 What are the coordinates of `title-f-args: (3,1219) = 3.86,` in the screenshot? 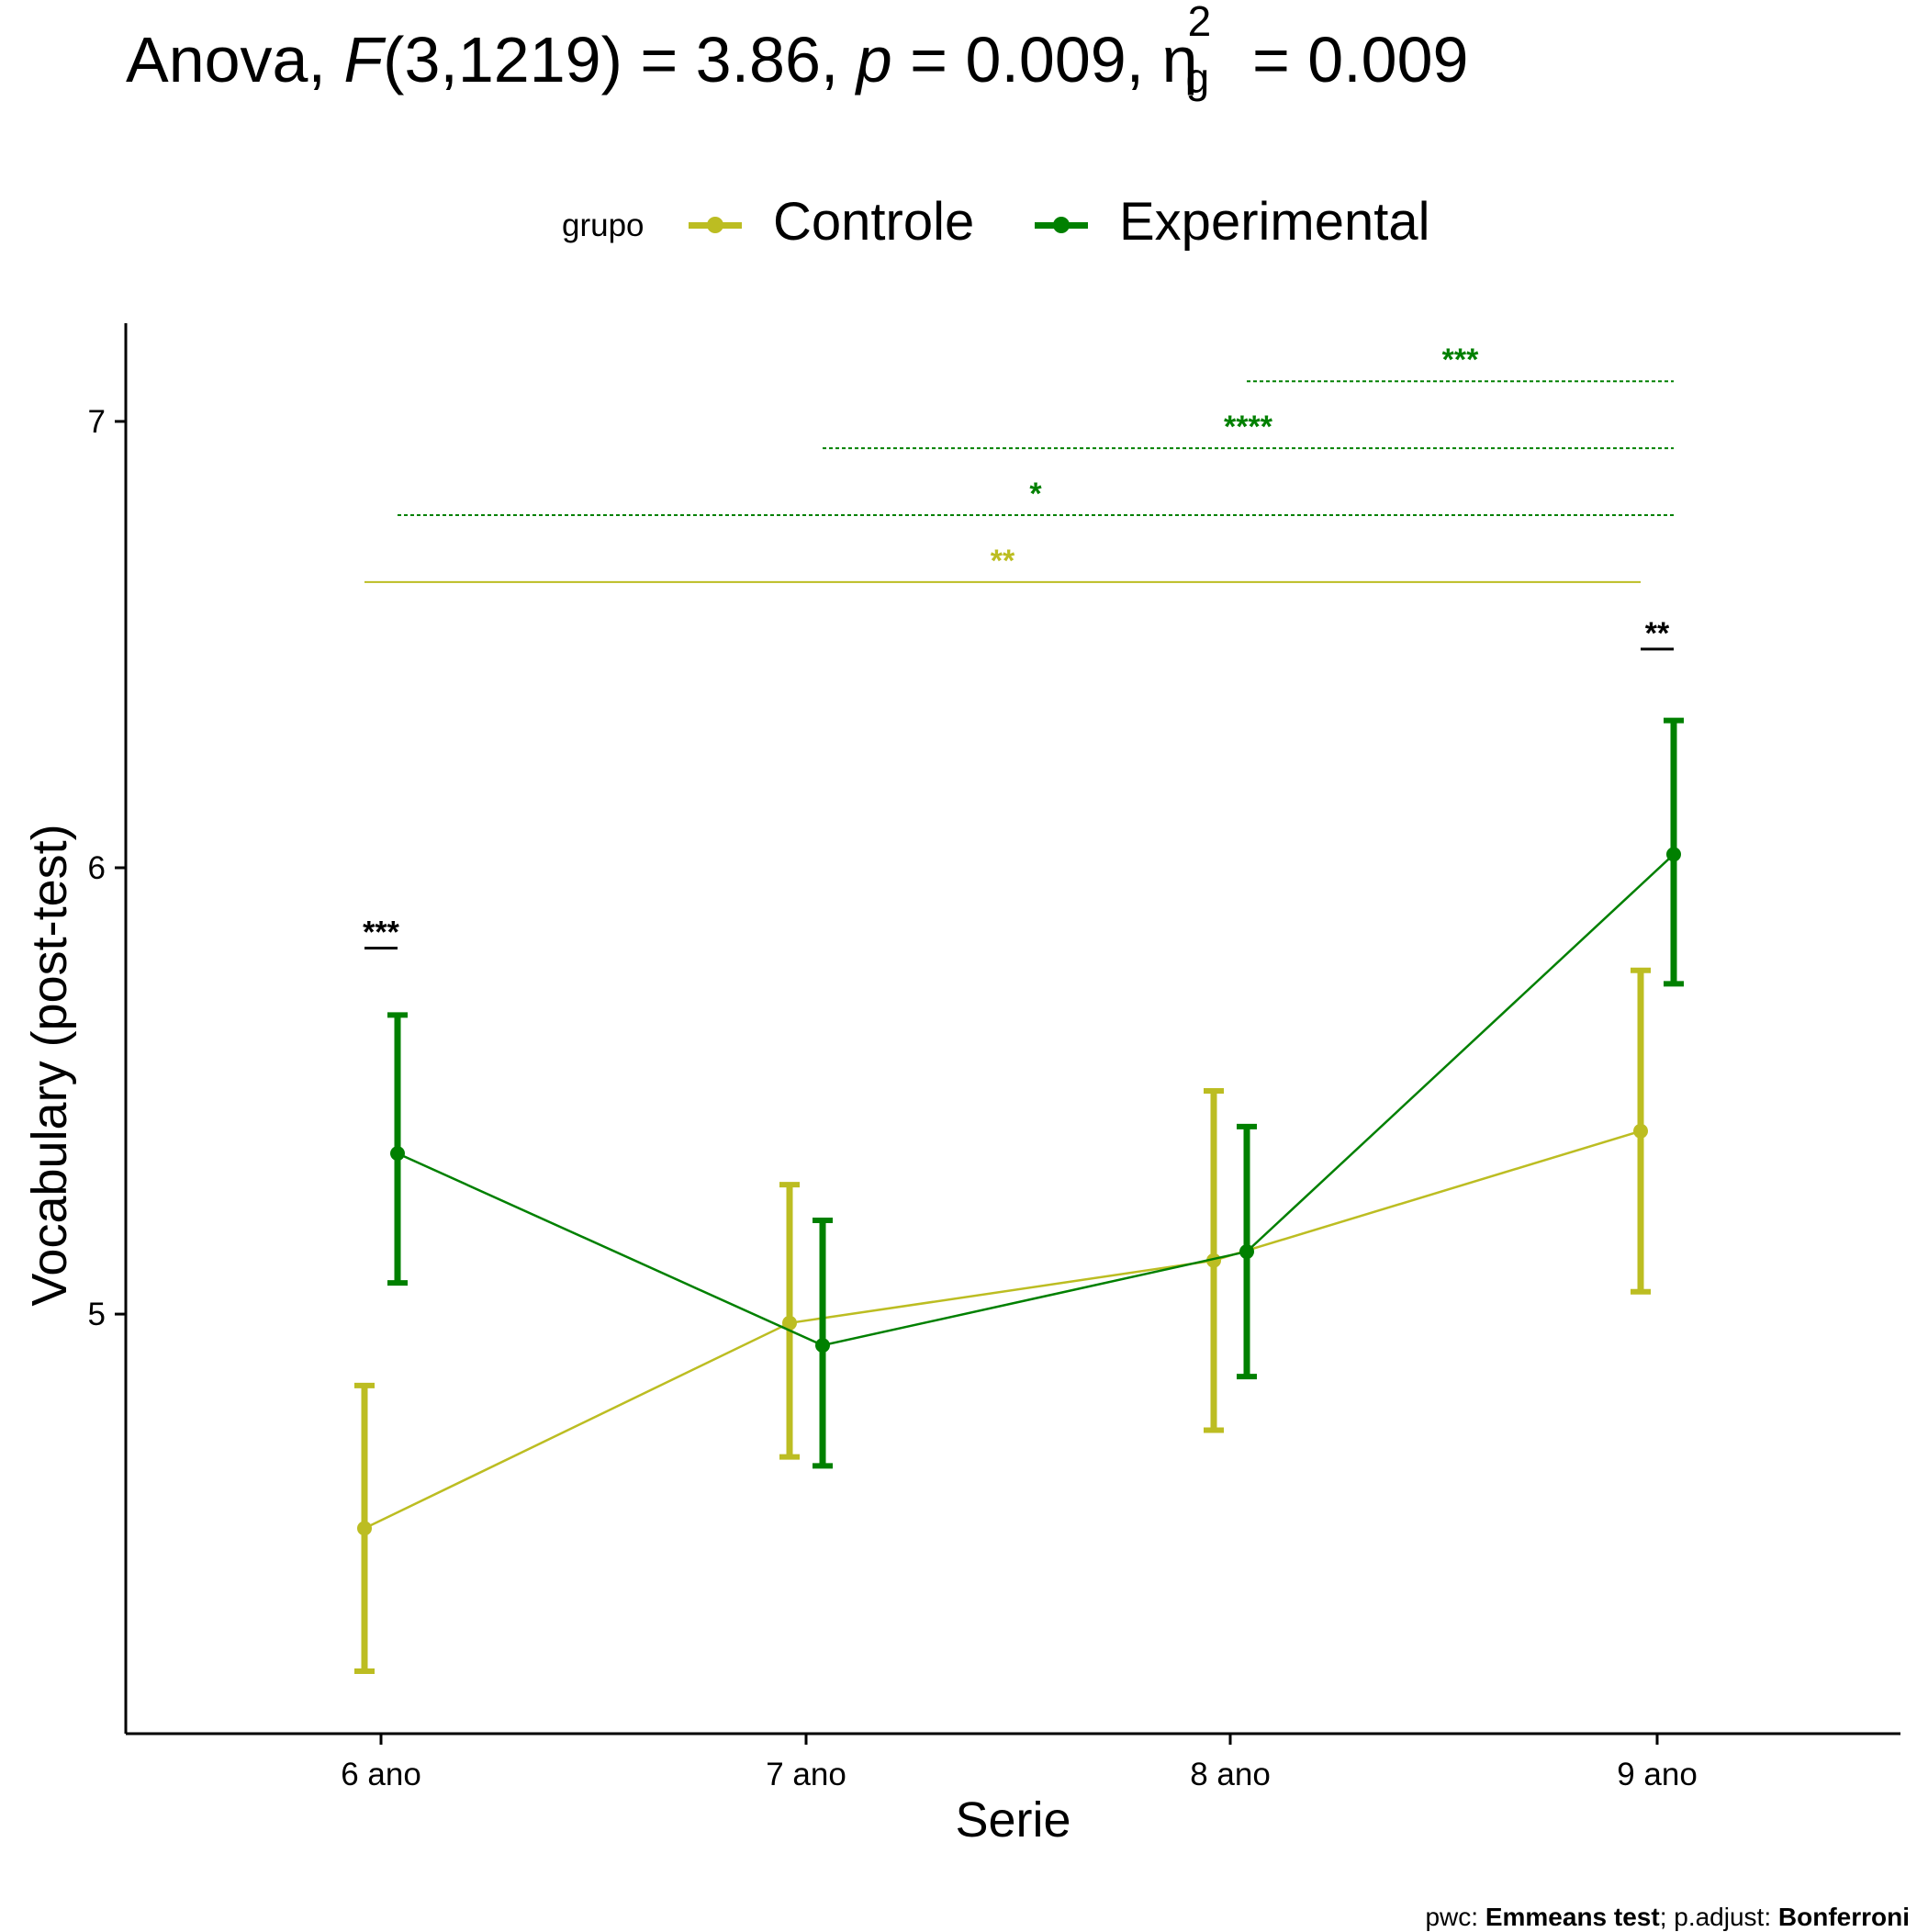 It's located at (620, 59).